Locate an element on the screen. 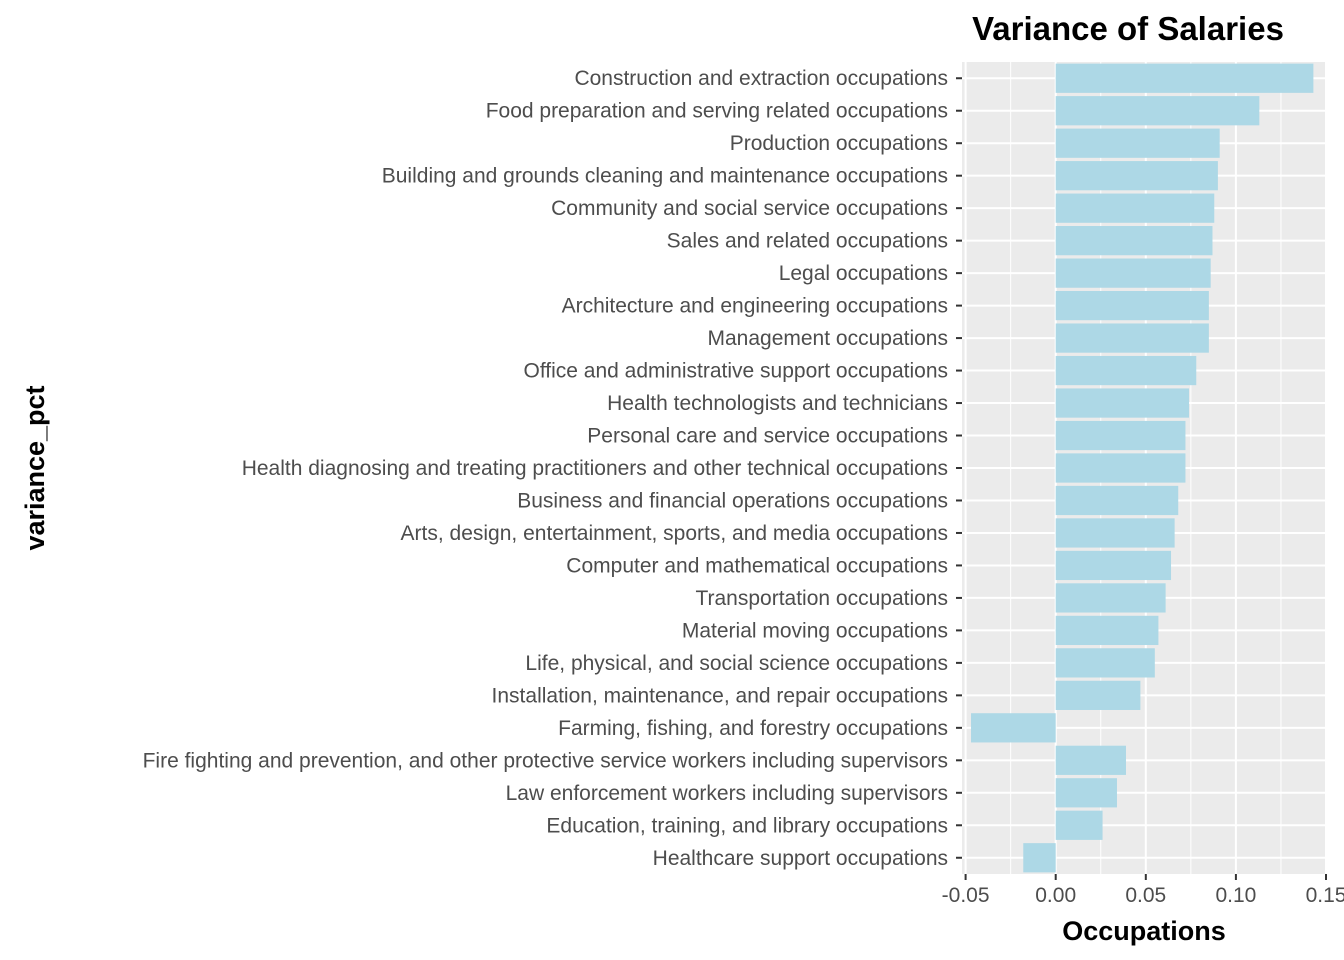 The height and width of the screenshot is (960, 1344). y-tick-label: Management occupations is located at coordinates (828, 338).